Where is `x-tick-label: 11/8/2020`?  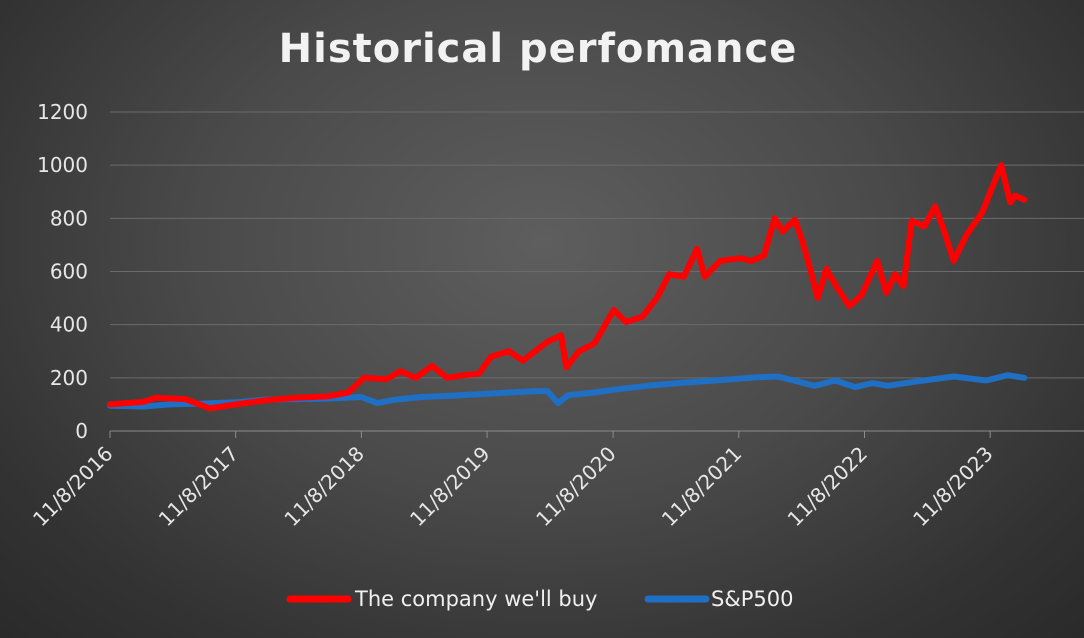 x-tick-label: 11/8/2020 is located at coordinates (575, 486).